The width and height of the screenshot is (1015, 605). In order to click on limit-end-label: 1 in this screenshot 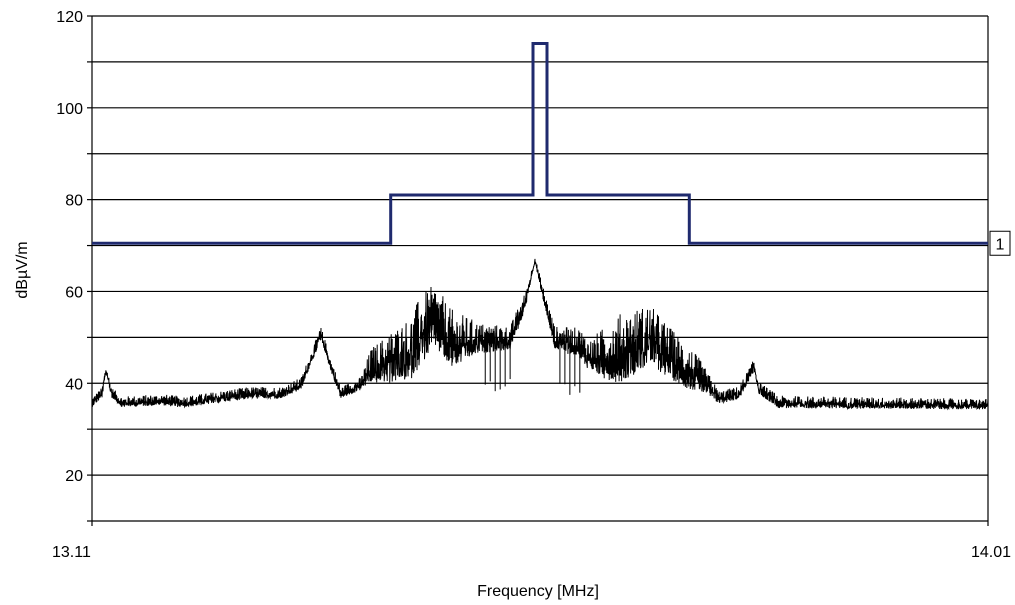, I will do `click(1000, 244)`.